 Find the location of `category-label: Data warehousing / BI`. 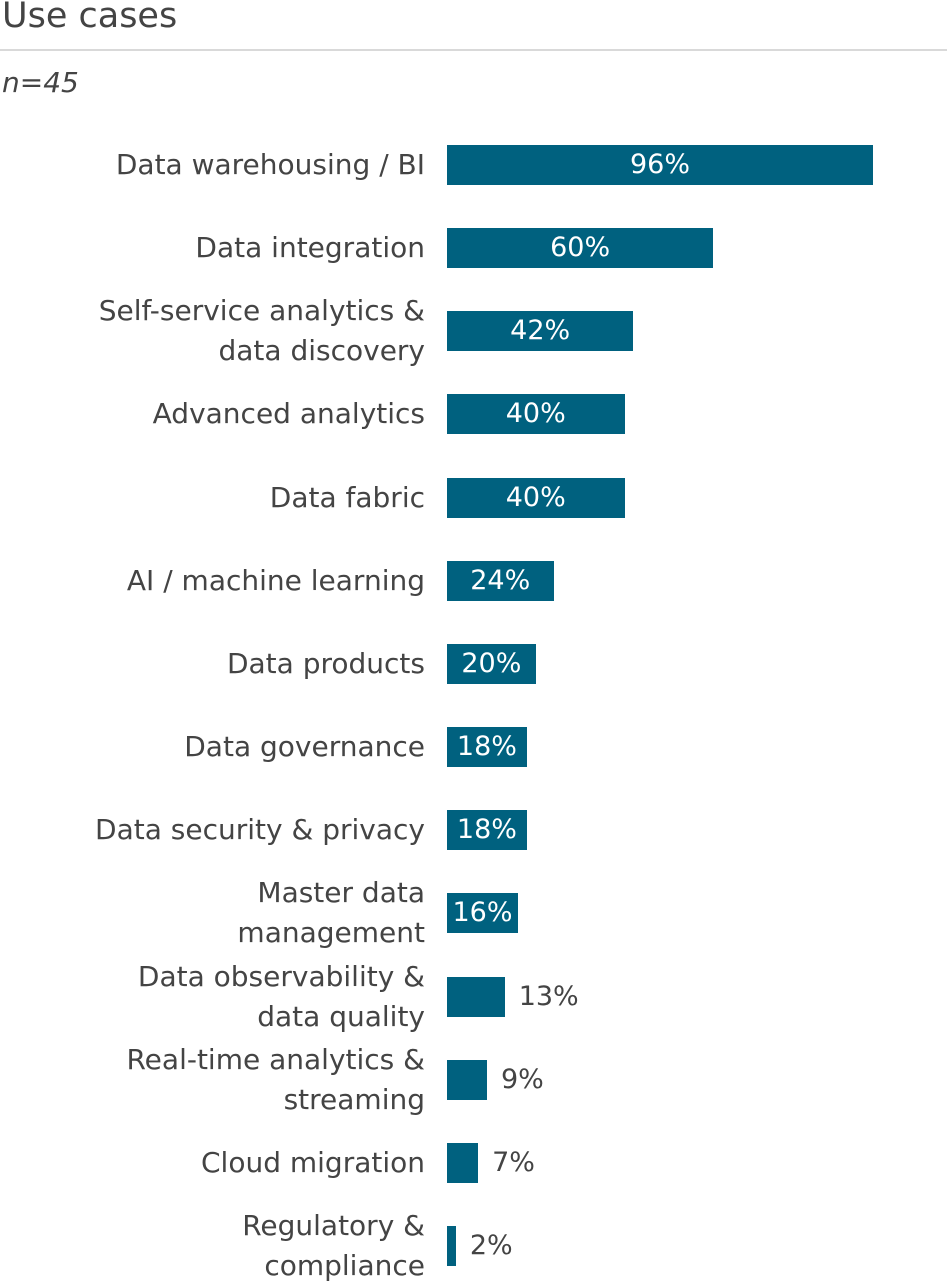

category-label: Data warehousing / BI is located at coordinates (212, 165).